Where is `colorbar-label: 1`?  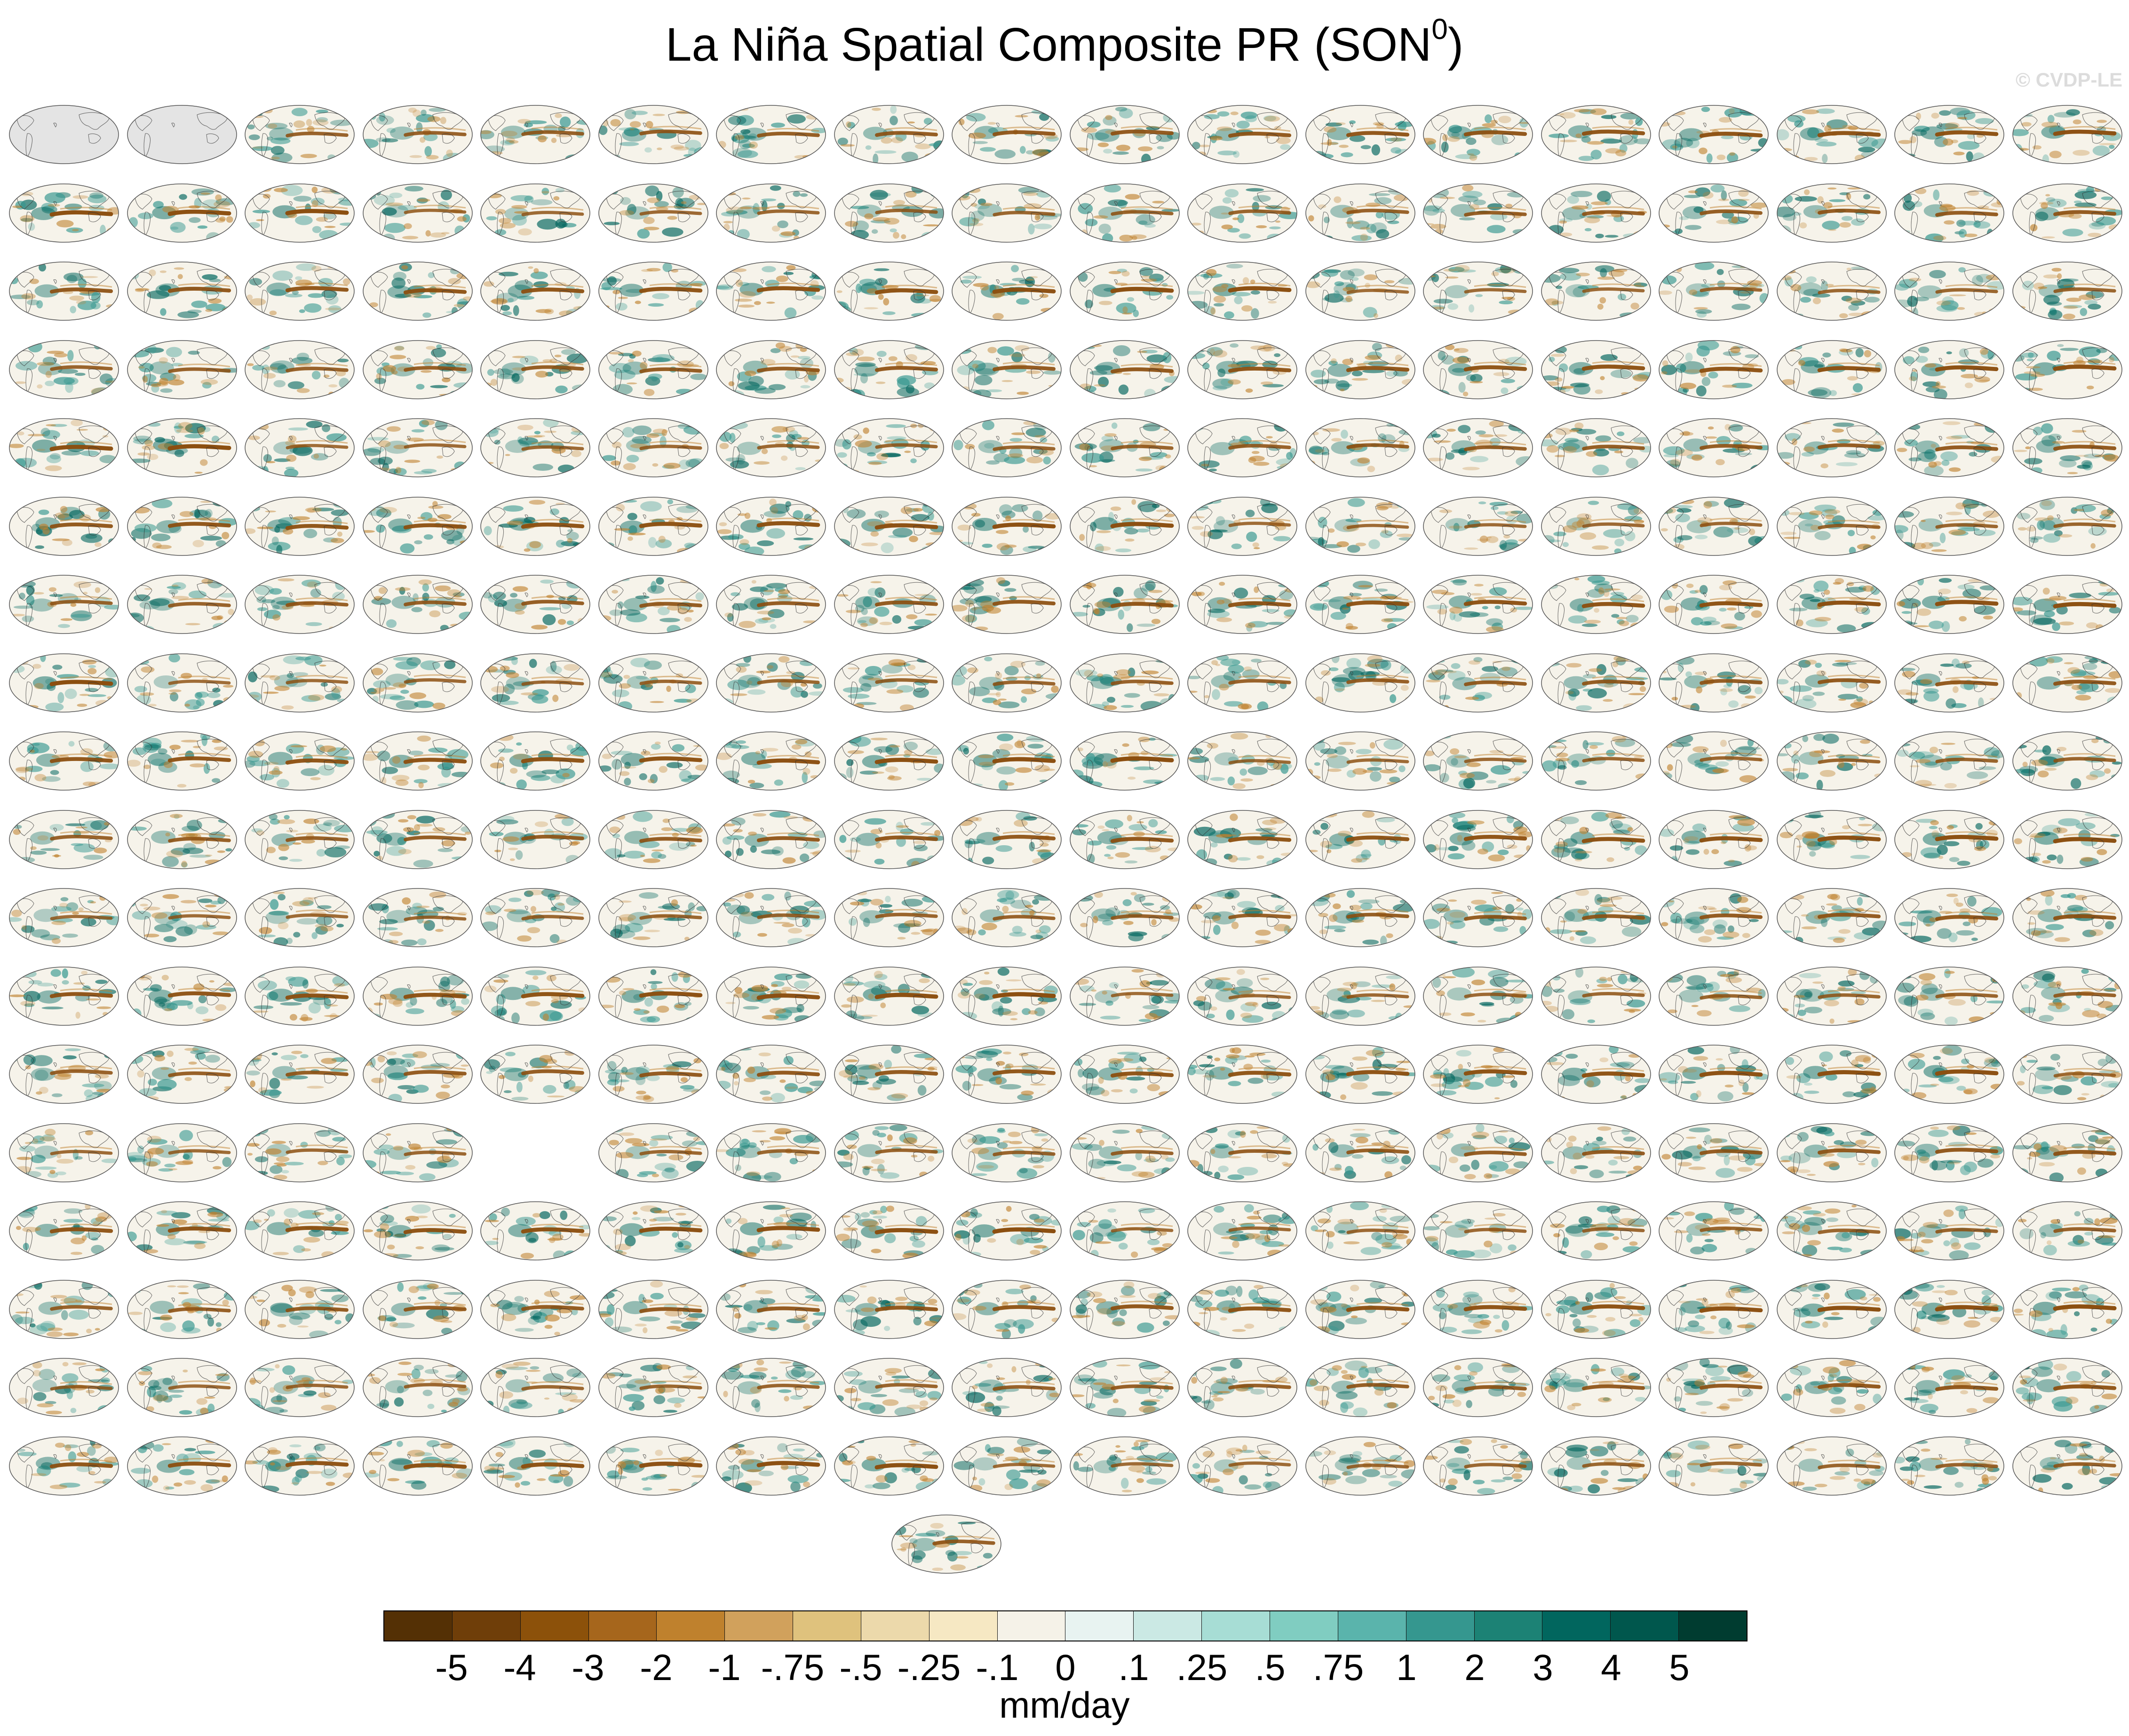 colorbar-label: 1 is located at coordinates (1406, 1667).